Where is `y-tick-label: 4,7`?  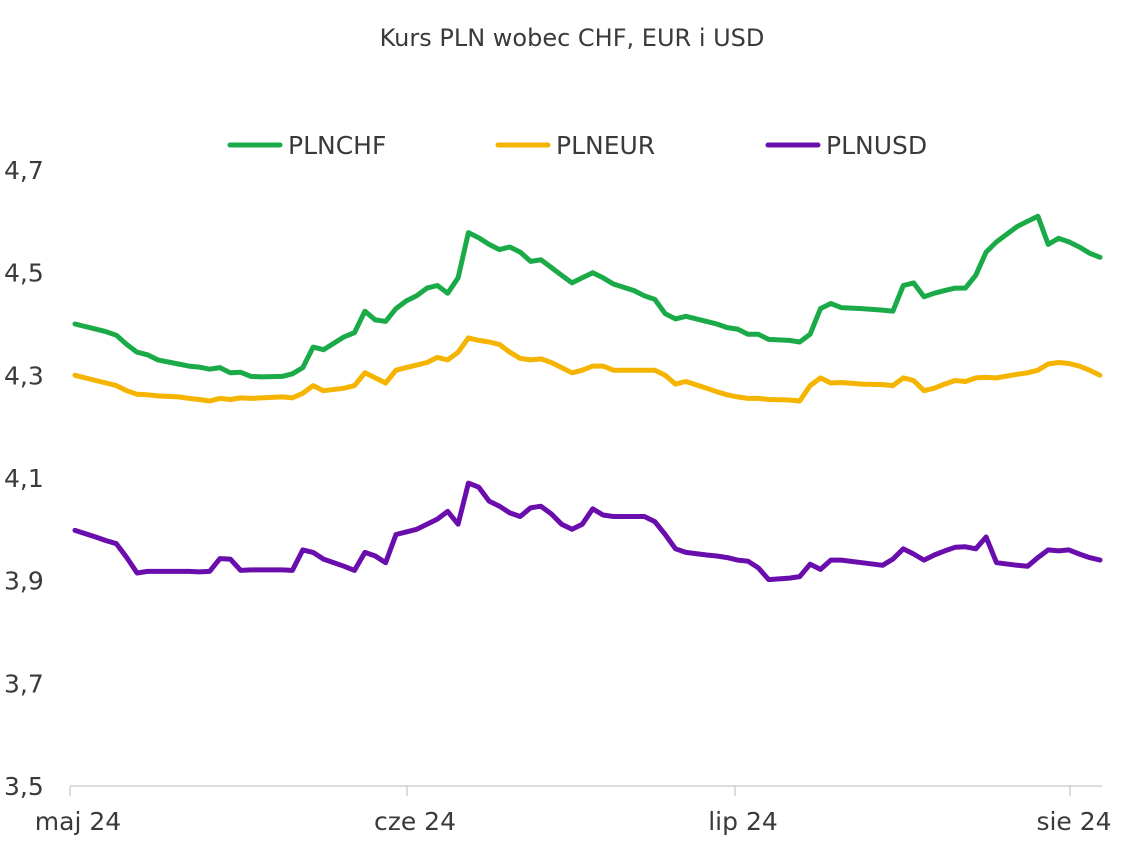
y-tick-label: 4,7 is located at coordinates (24, 170).